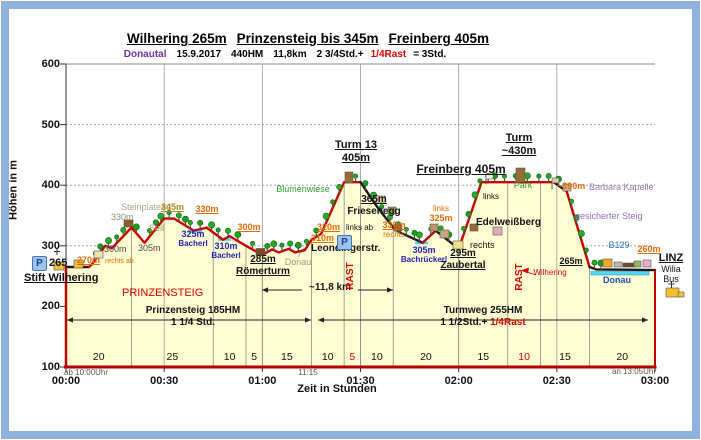  I want to click on end-city: LINZ, so click(671, 258).